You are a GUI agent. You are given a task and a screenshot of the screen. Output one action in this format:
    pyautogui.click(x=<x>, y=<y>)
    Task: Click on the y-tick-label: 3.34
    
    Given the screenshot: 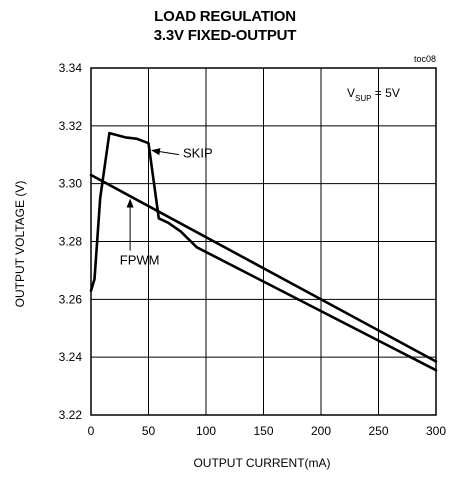 What is the action you would take?
    pyautogui.click(x=71, y=68)
    